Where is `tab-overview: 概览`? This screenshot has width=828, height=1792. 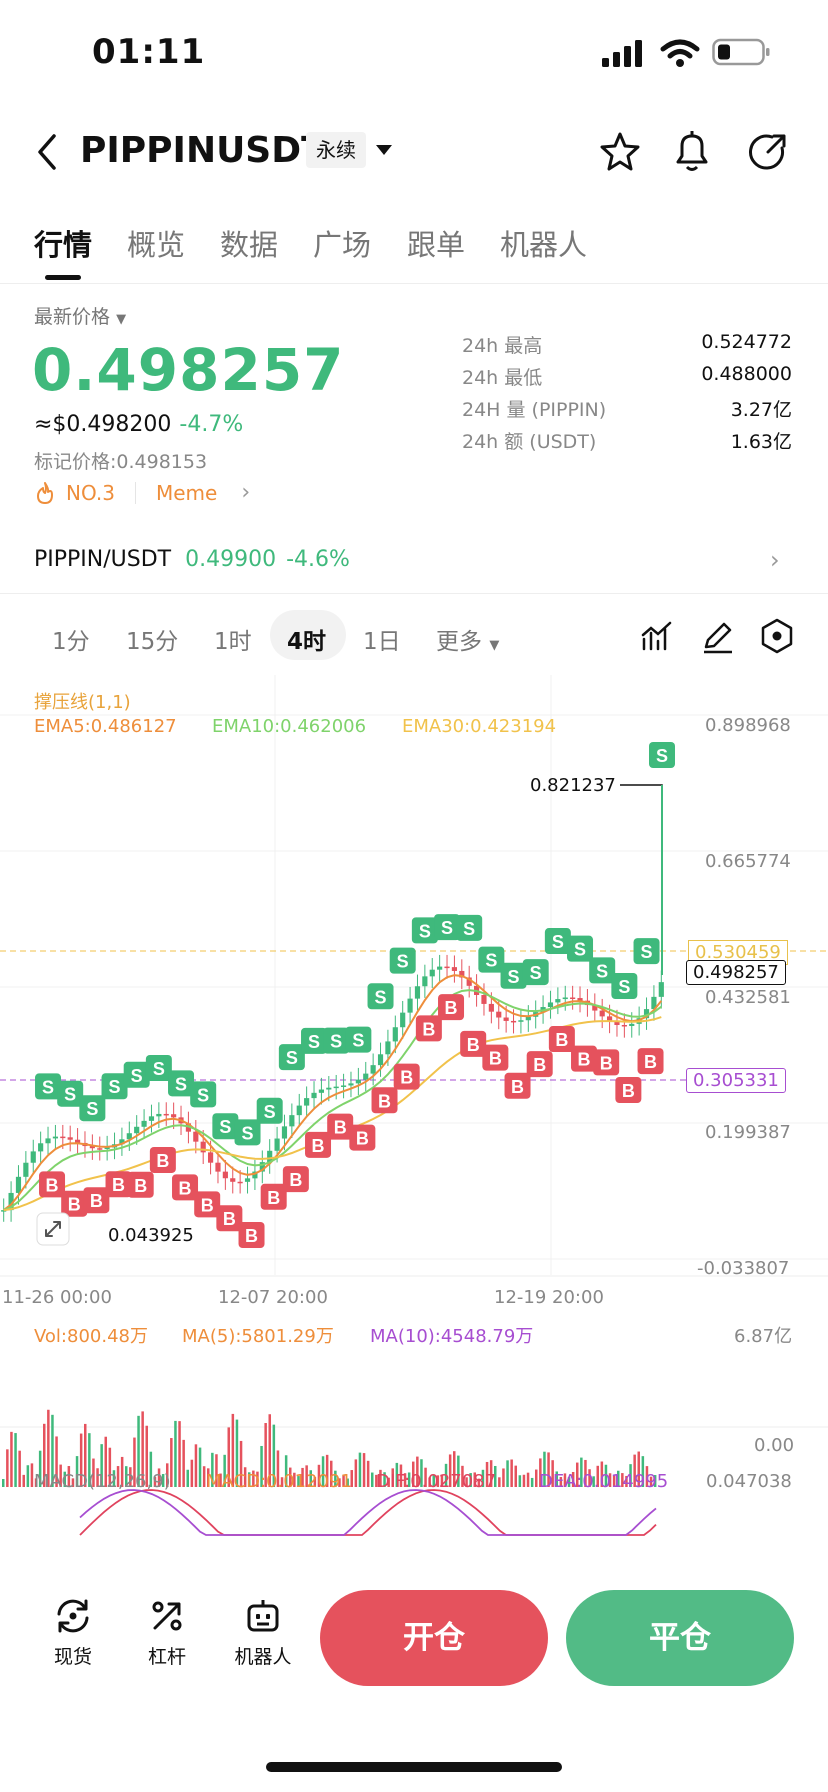
tab-overview: 概览 is located at coordinates (156, 245).